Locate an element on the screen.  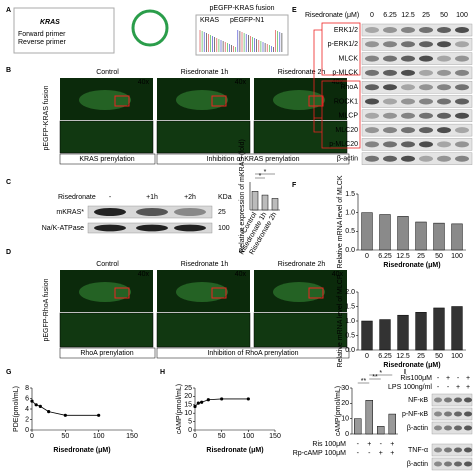
y-tick-label: 1.0 is located at coordinates (350, 213).